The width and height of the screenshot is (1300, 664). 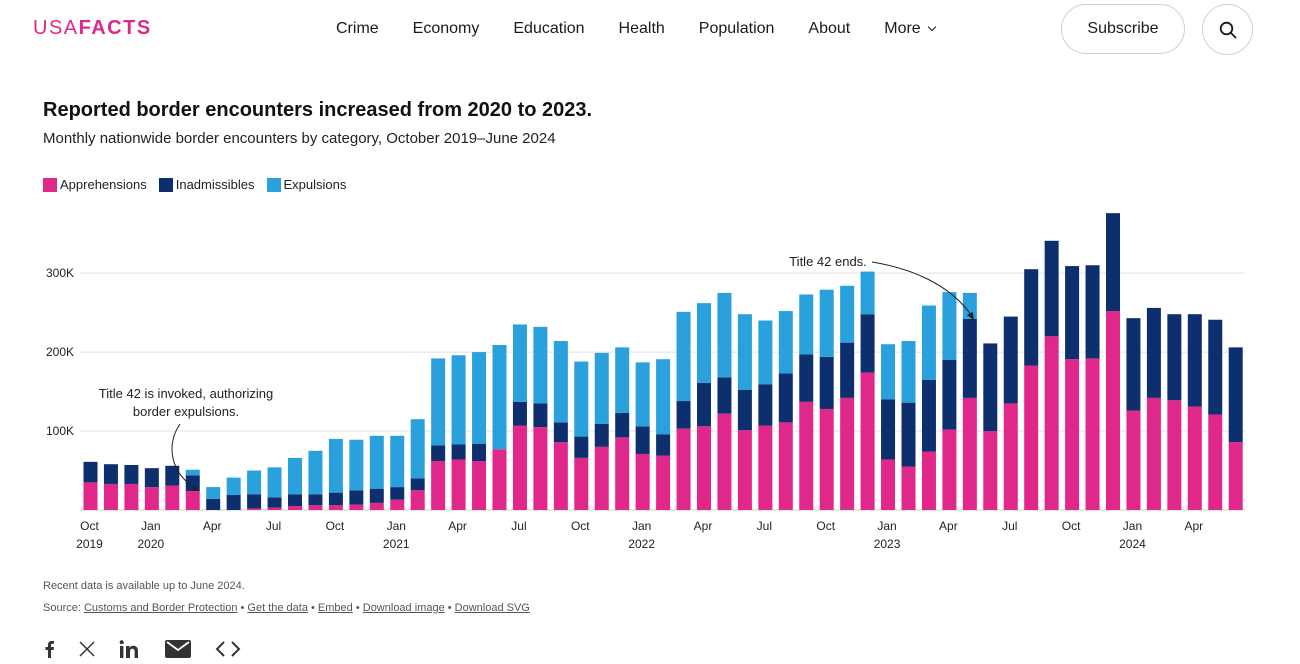 What do you see at coordinates (277, 608) in the screenshot?
I see `get-data-link: Get the data` at bounding box center [277, 608].